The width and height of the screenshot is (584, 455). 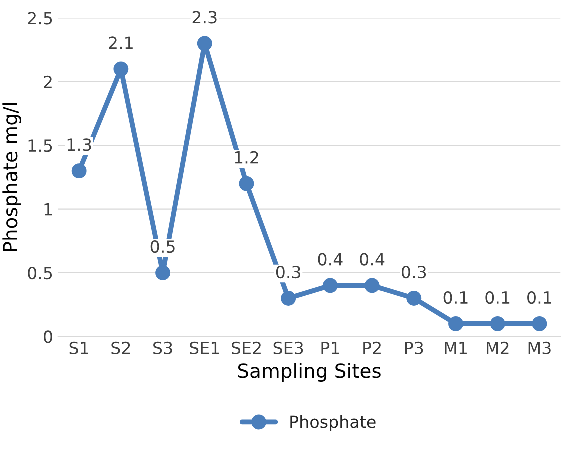 I want to click on y-axis-title: Phosphate mg/l, so click(x=12, y=177).